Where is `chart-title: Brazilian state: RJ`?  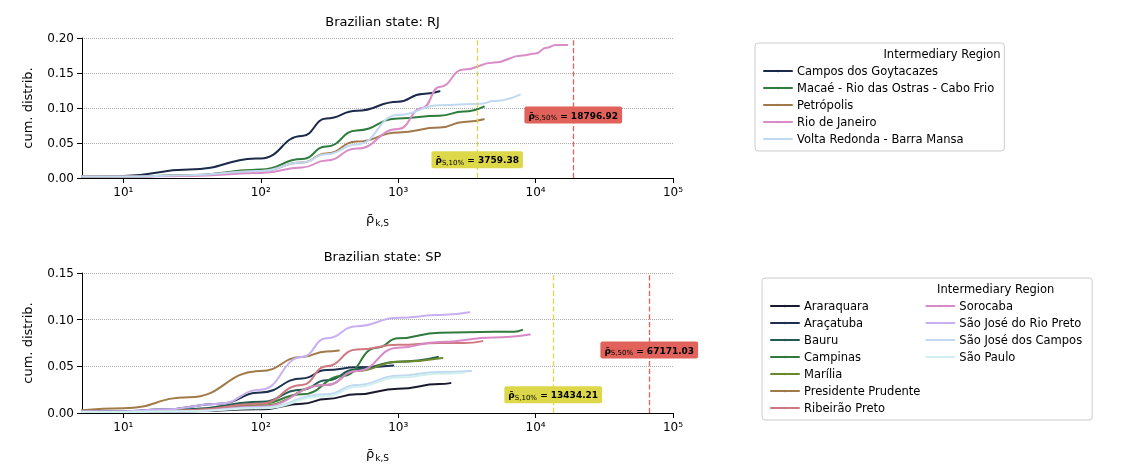 chart-title: Brazilian state: RJ is located at coordinates (382, 21).